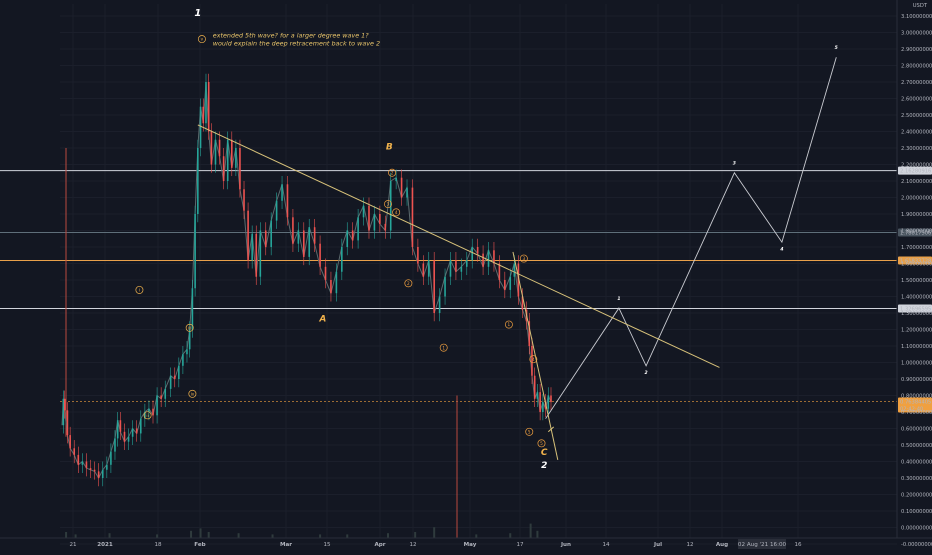 This screenshot has height=555, width=932. I want to click on y-tick-label: 0.60000000, so click(916, 430).